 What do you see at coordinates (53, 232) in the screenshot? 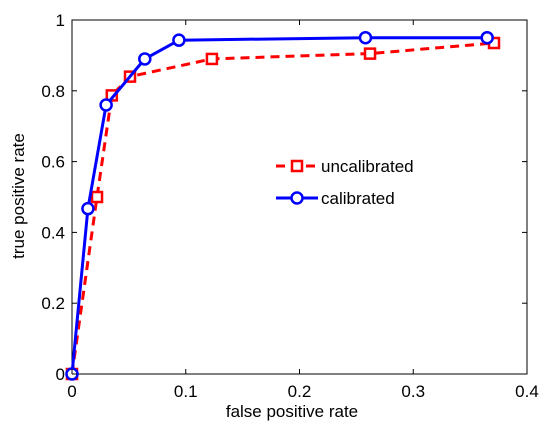
I see `y-tick-label: 0.4` at bounding box center [53, 232].